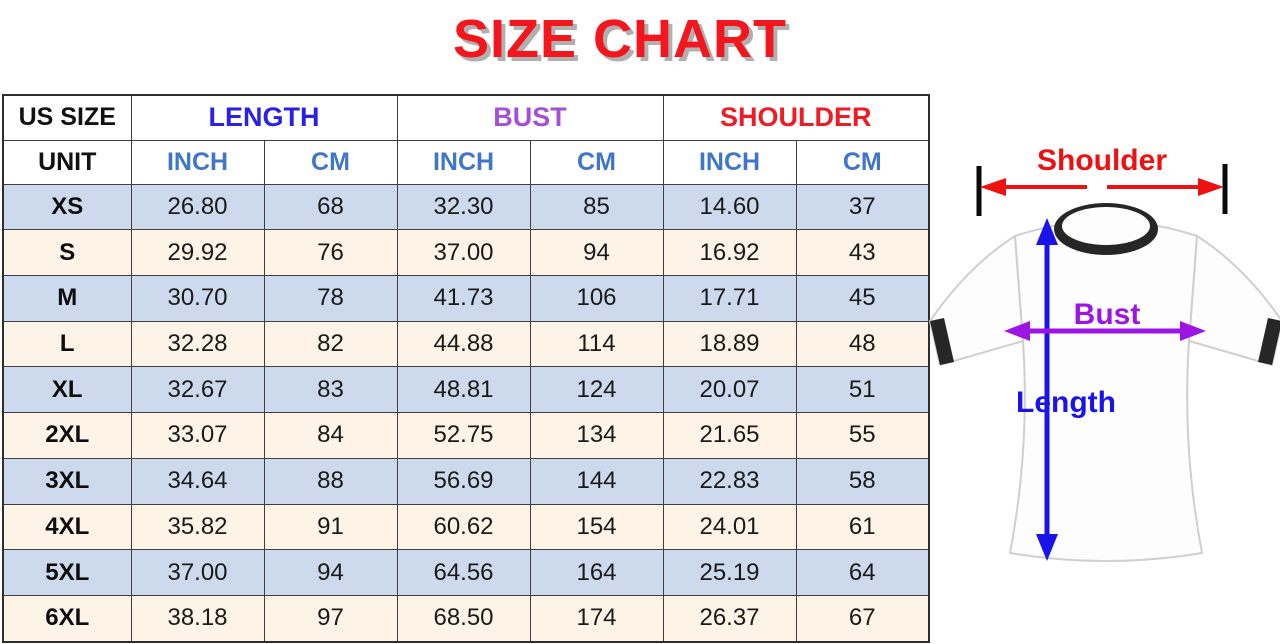 The height and width of the screenshot is (644, 1280). Describe the element at coordinates (1047, 547) in the screenshot. I see `length-arrowhead-bottom` at that location.